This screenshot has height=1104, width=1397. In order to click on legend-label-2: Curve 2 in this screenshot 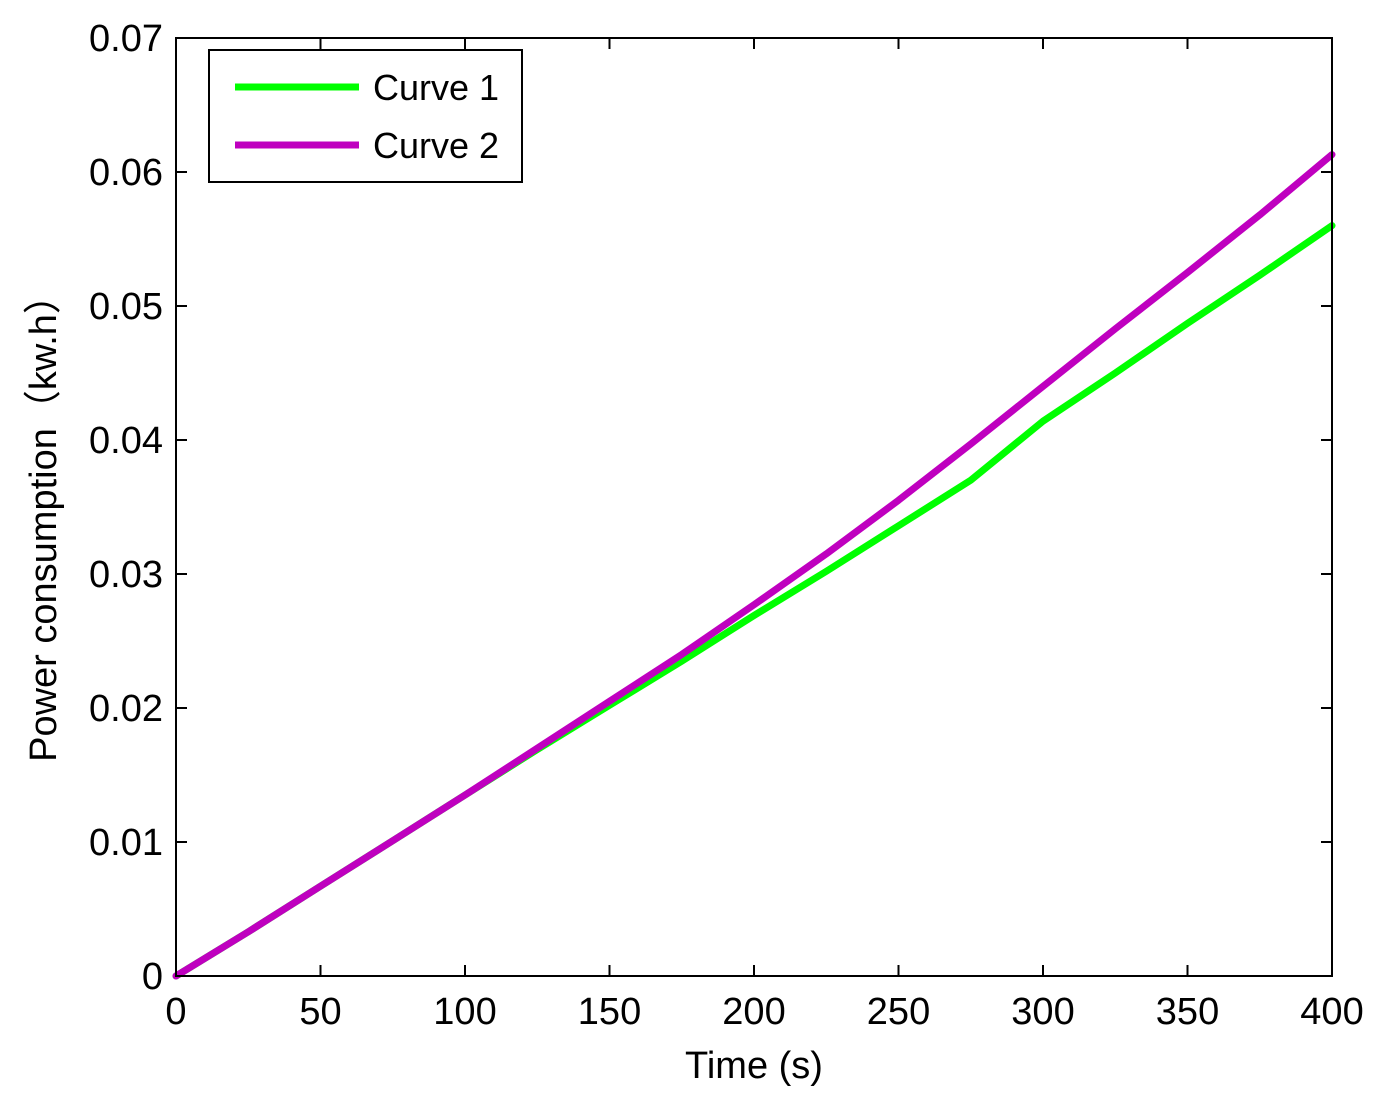, I will do `click(436, 145)`.